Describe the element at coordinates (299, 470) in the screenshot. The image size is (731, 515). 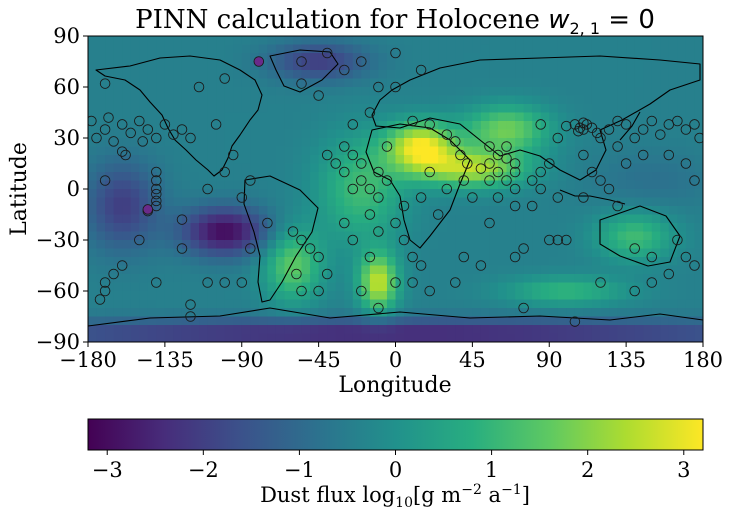
I see `colorbar-tick-label: −1` at that location.